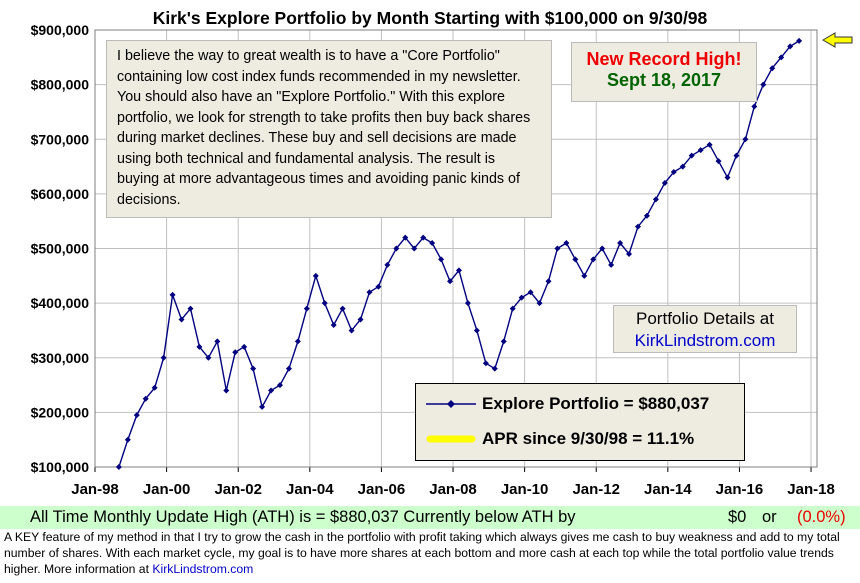 The image size is (860, 583). I want to click on footer-link: KirkLindstrom.com, so click(203, 569).